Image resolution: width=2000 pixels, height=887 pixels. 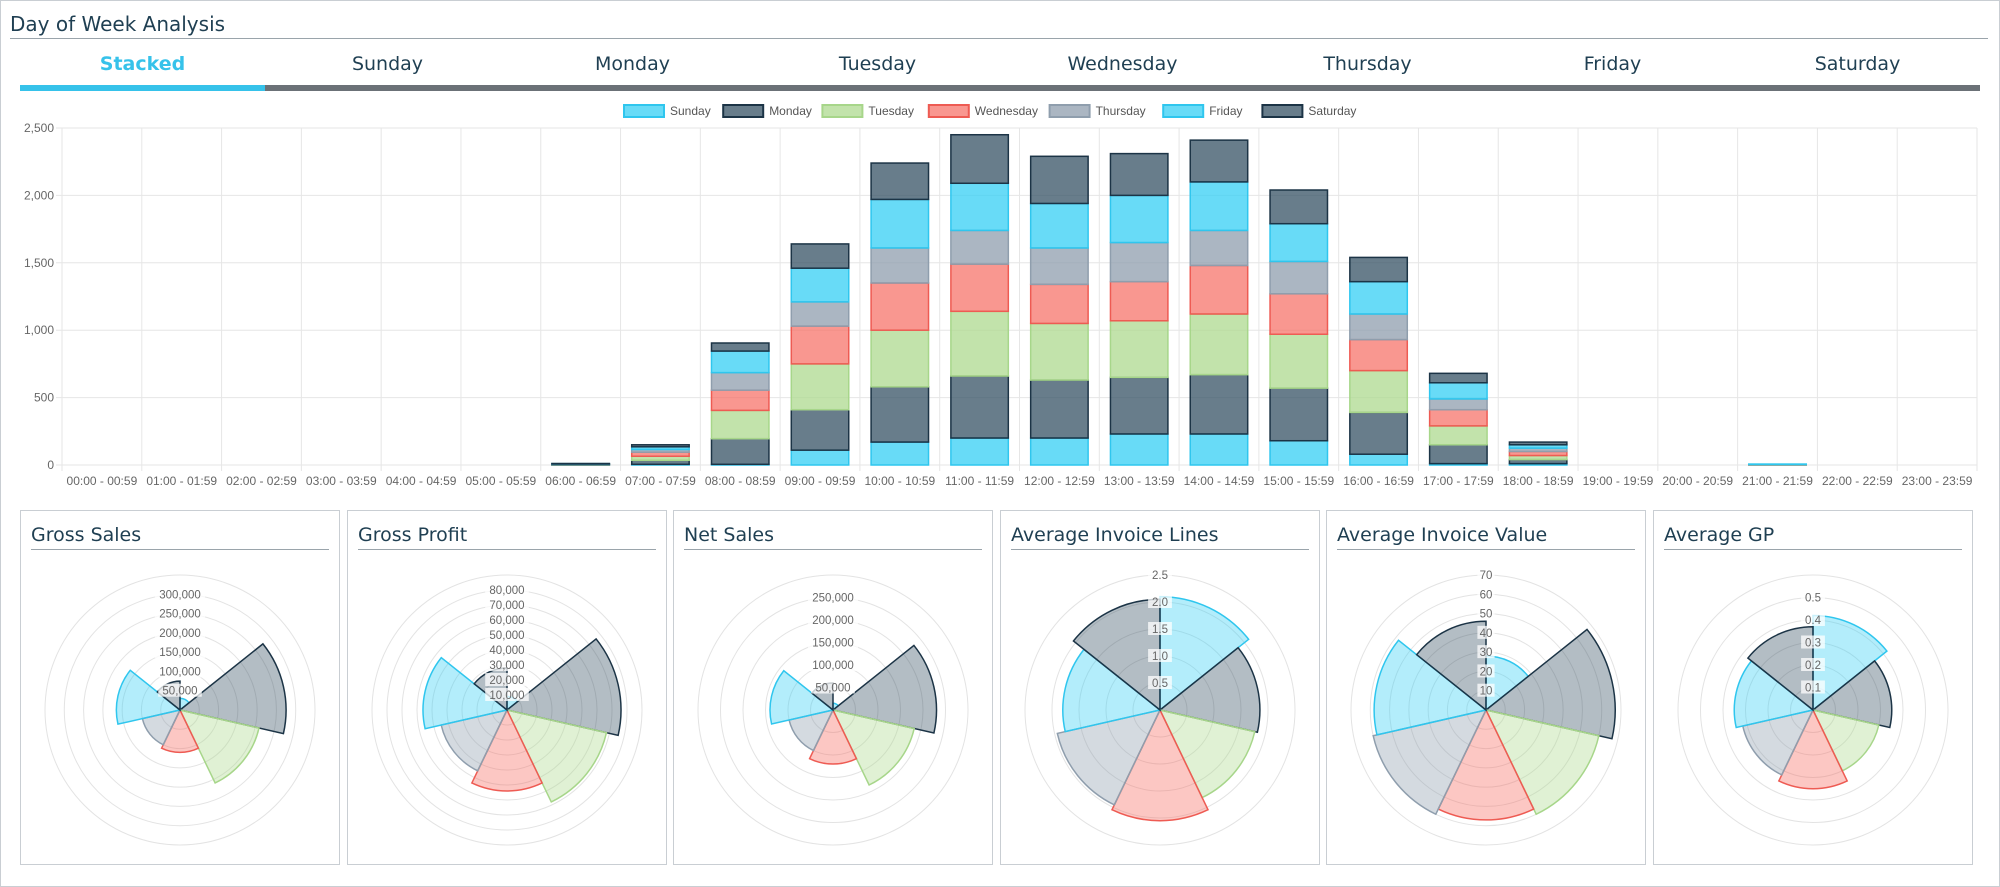 What do you see at coordinates (1378, 481) in the screenshot?
I see `x-tick-label: 16:00 - 16:59` at bounding box center [1378, 481].